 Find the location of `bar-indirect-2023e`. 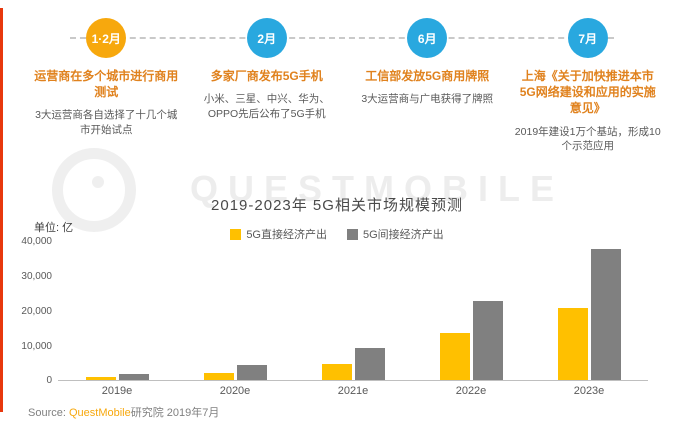

bar-indirect-2023e is located at coordinates (605, 314).